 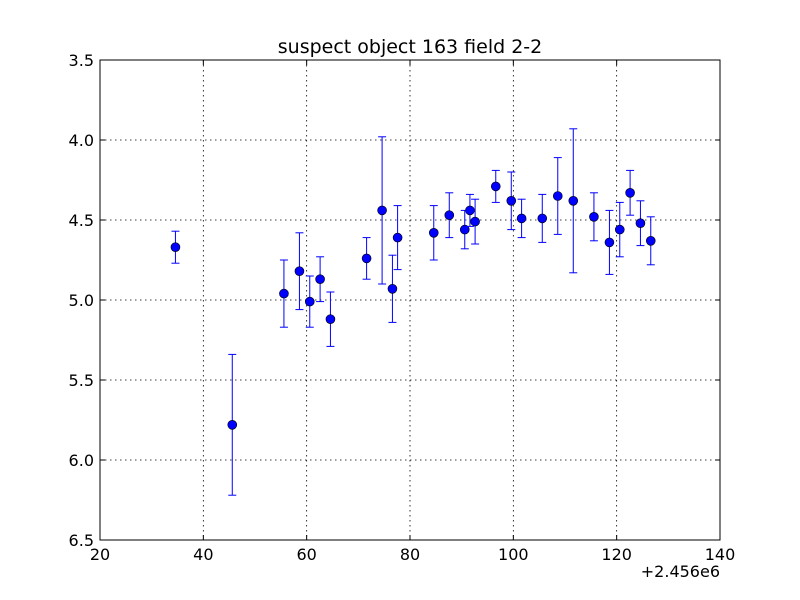 What do you see at coordinates (81, 300) in the screenshot?
I see `y-tick-label: 5.0` at bounding box center [81, 300].